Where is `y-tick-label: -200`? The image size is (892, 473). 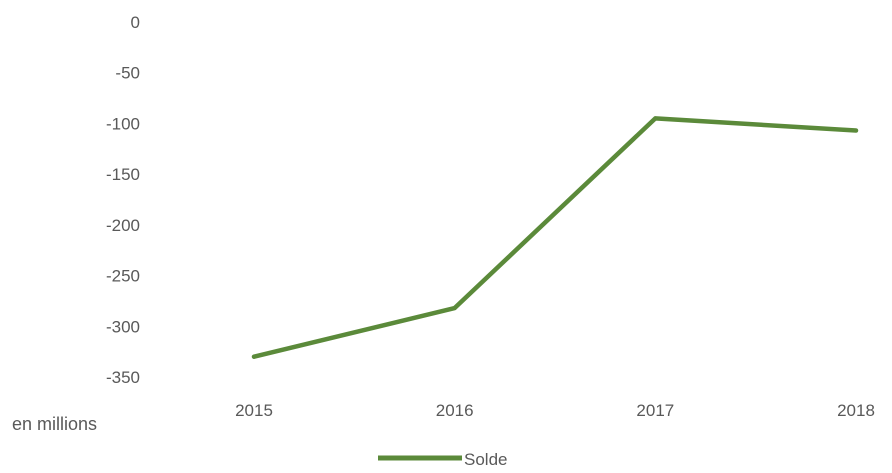 y-tick-label: -200 is located at coordinates (123, 225).